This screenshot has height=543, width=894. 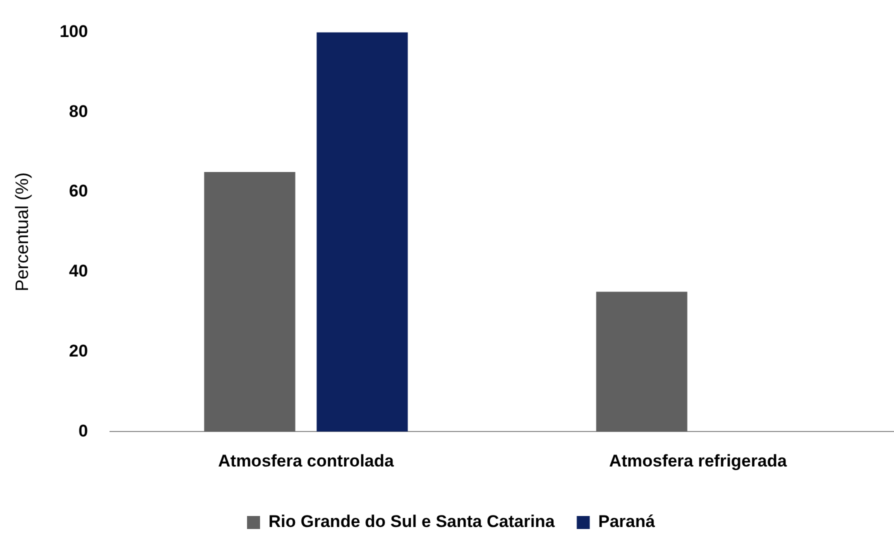 I want to click on y-tick-label: 100, so click(x=74, y=31).